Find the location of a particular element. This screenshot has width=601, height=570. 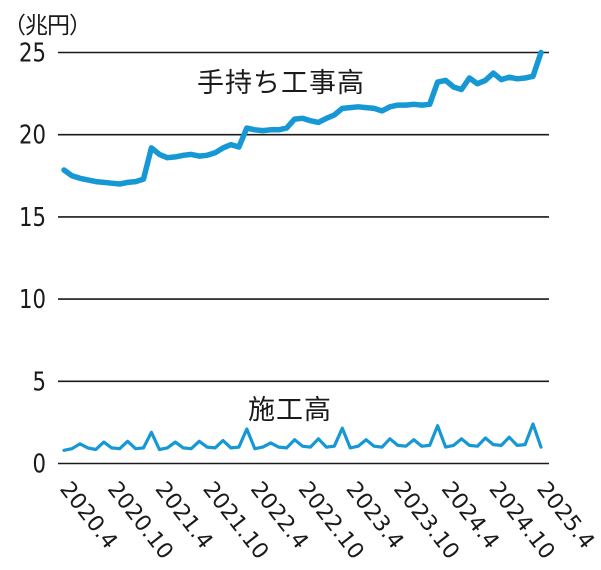

y-tick-label-5: 5 is located at coordinates (40, 382).